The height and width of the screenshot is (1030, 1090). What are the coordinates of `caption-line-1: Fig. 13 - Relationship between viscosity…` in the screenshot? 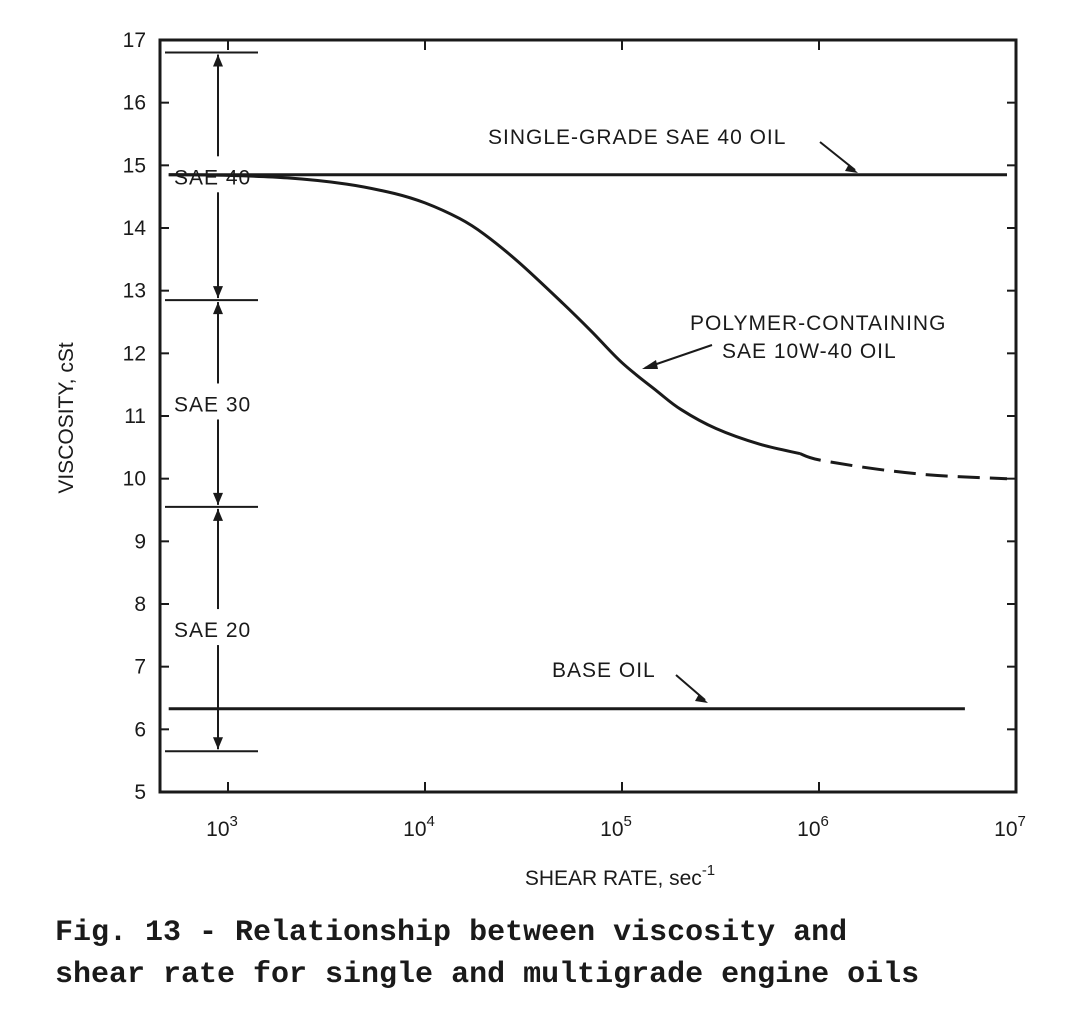 It's located at (451, 933).